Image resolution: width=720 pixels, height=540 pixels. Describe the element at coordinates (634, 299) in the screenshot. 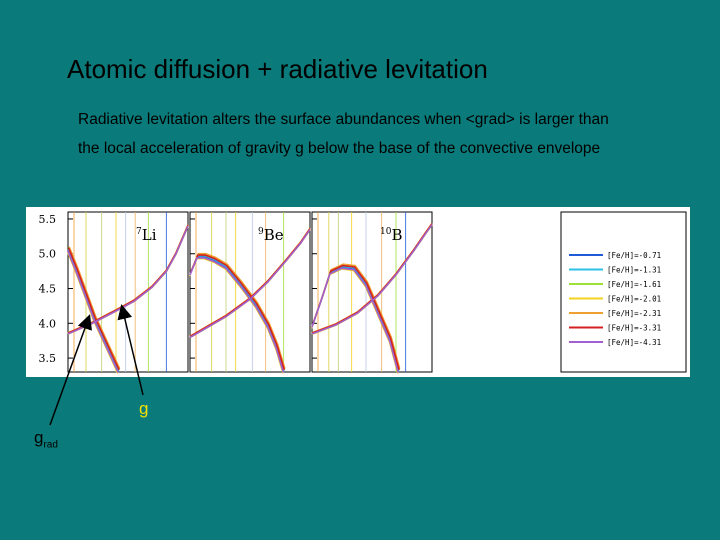

I see `legend-label: [Fe/H]=-2.01` at that location.